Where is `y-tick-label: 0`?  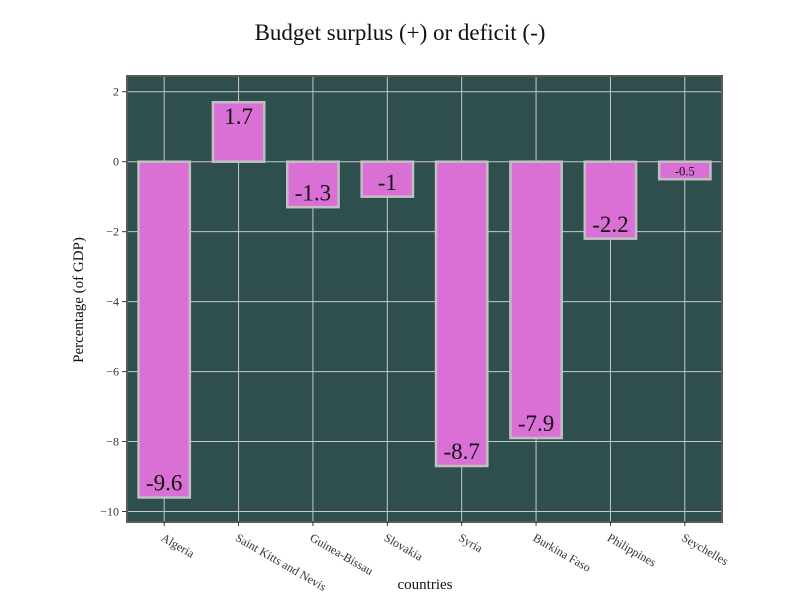 y-tick-label: 0 is located at coordinates (116, 162).